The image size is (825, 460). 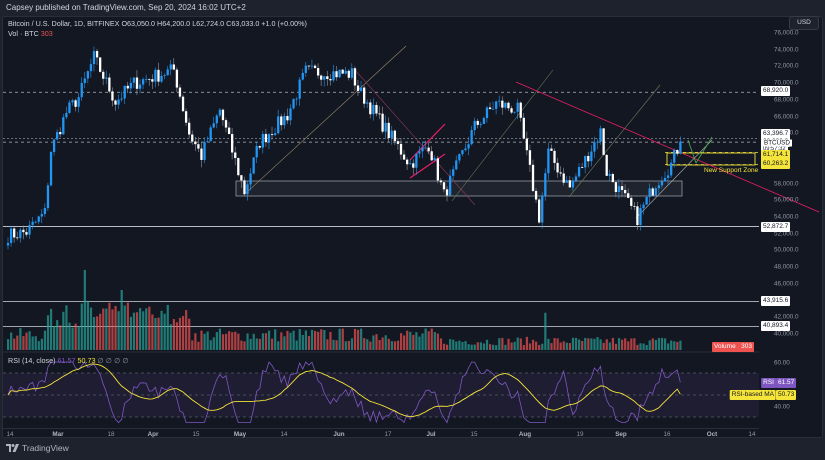 I want to click on rsi-title: RSI (14, close), so click(x=32, y=360).